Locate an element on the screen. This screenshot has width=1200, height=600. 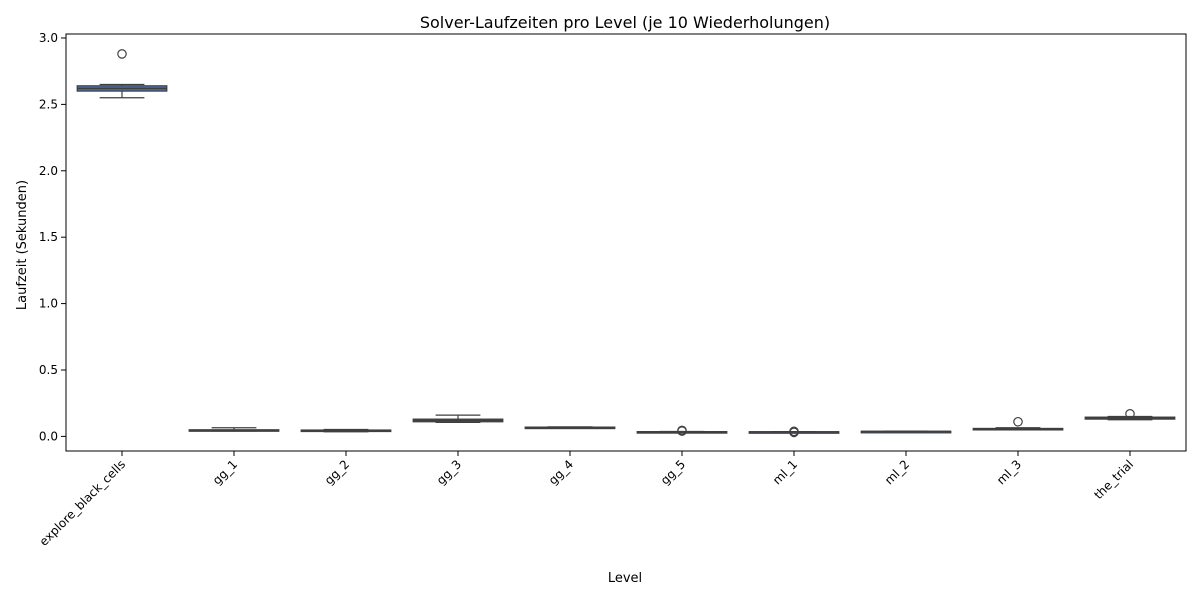
y-tick-label: 3.0 is located at coordinates (48, 38).